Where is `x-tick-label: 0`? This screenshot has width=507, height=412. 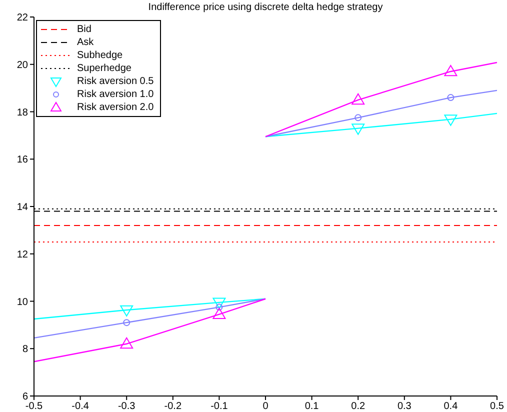
x-tick-label: 0 is located at coordinates (265, 406).